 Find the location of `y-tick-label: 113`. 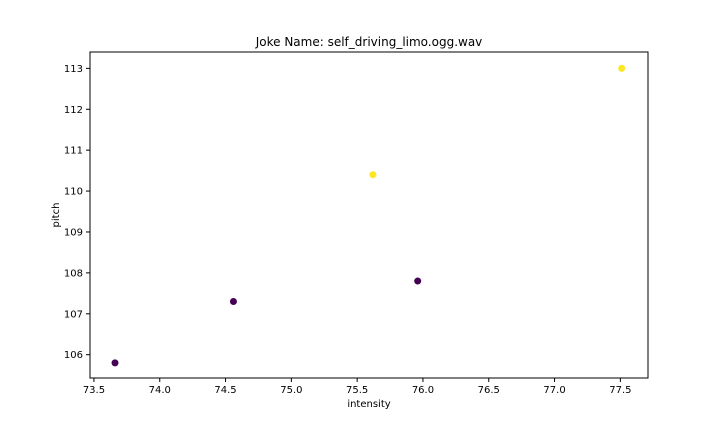

y-tick-label: 113 is located at coordinates (73, 69).